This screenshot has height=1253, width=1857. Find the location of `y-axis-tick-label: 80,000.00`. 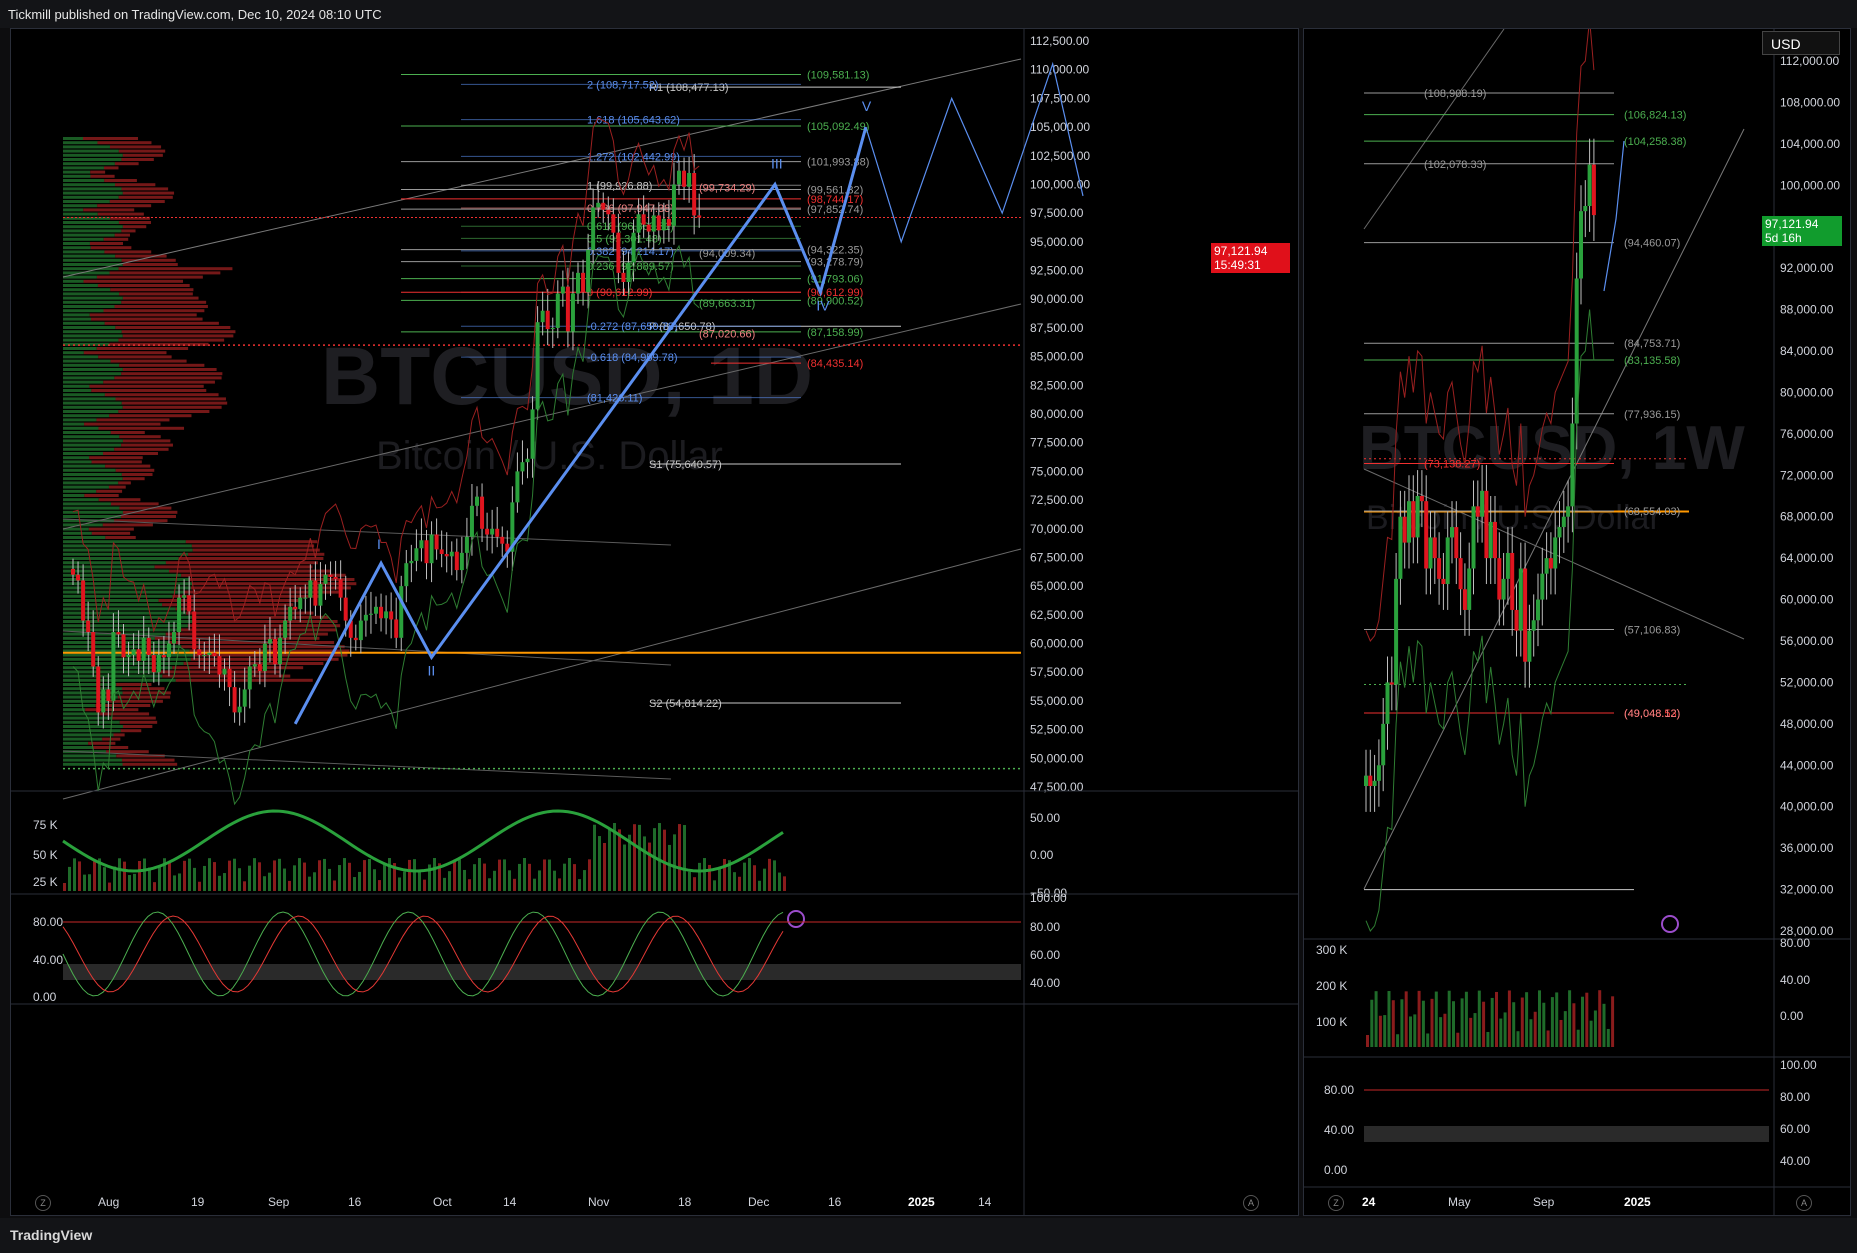

y-axis-tick-label: 80,000.00 is located at coordinates (1807, 392).